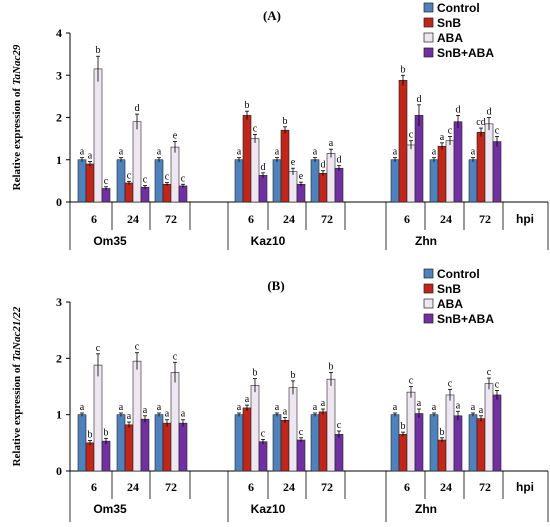 This screenshot has width=550, height=527. I want to click on y-tick-label: 0, so click(59, 471).